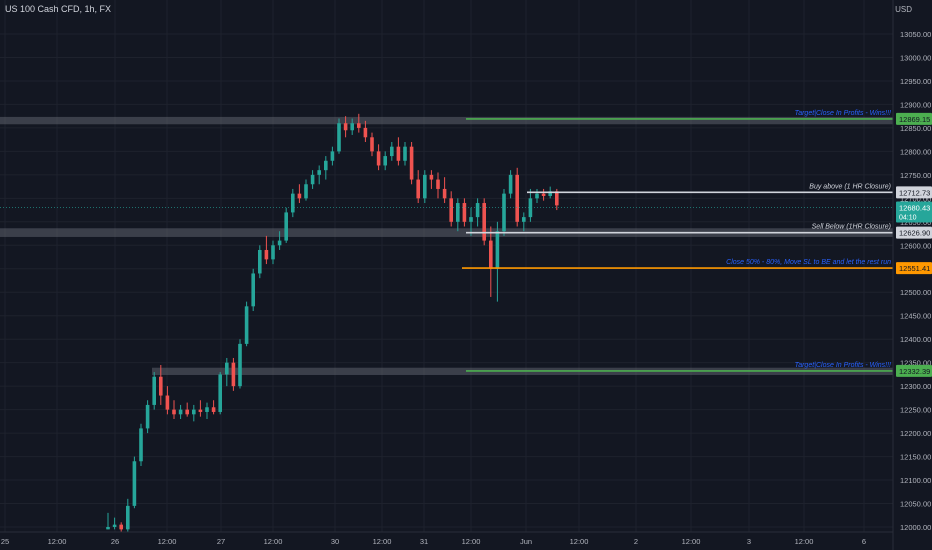  Describe the element at coordinates (915, 480) in the screenshot. I see `price-tick-label: 12100.00` at that location.